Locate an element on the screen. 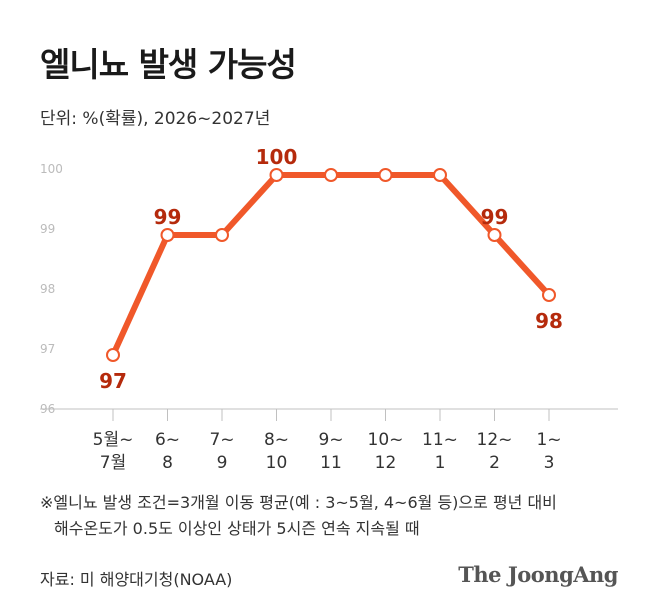  y-tick-label: 100 is located at coordinates (51, 169).